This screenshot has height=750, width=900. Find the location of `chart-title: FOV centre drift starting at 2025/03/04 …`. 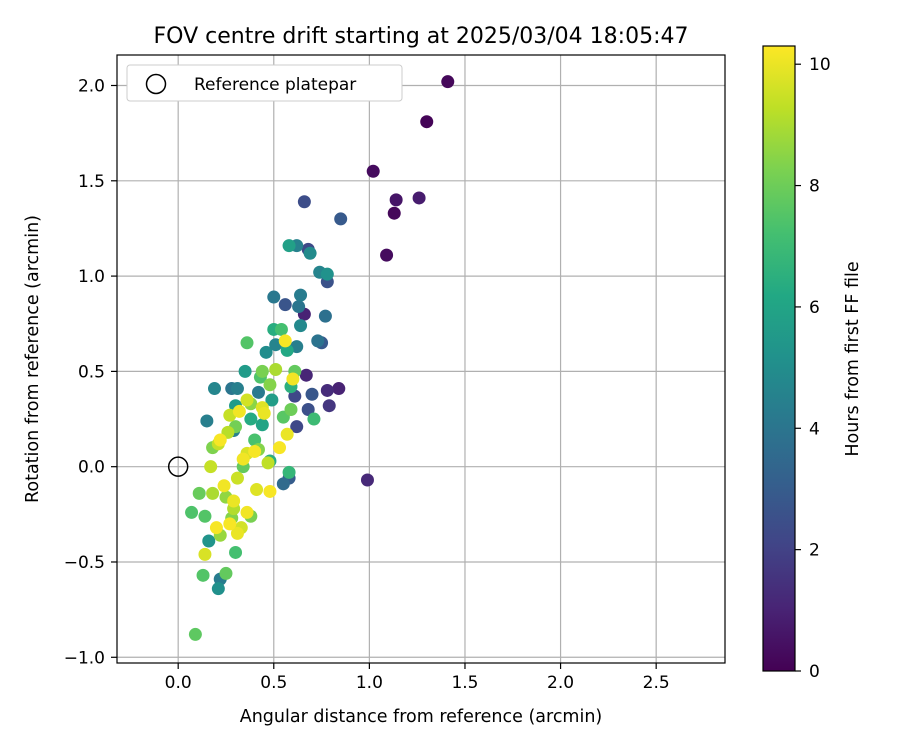

chart-title: FOV centre drift starting at 2025/03/04 … is located at coordinates (421, 36).